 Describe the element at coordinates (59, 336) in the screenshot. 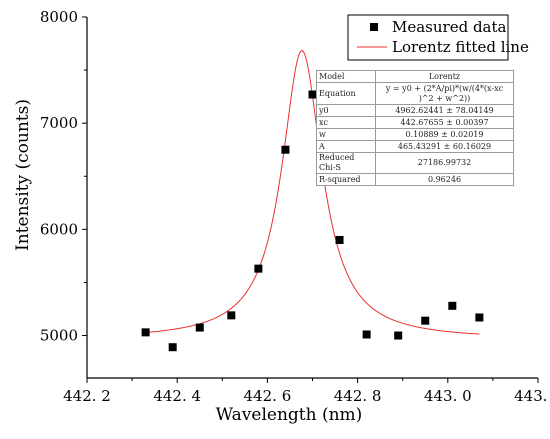

I see `y-tick-label: 5000` at that location.